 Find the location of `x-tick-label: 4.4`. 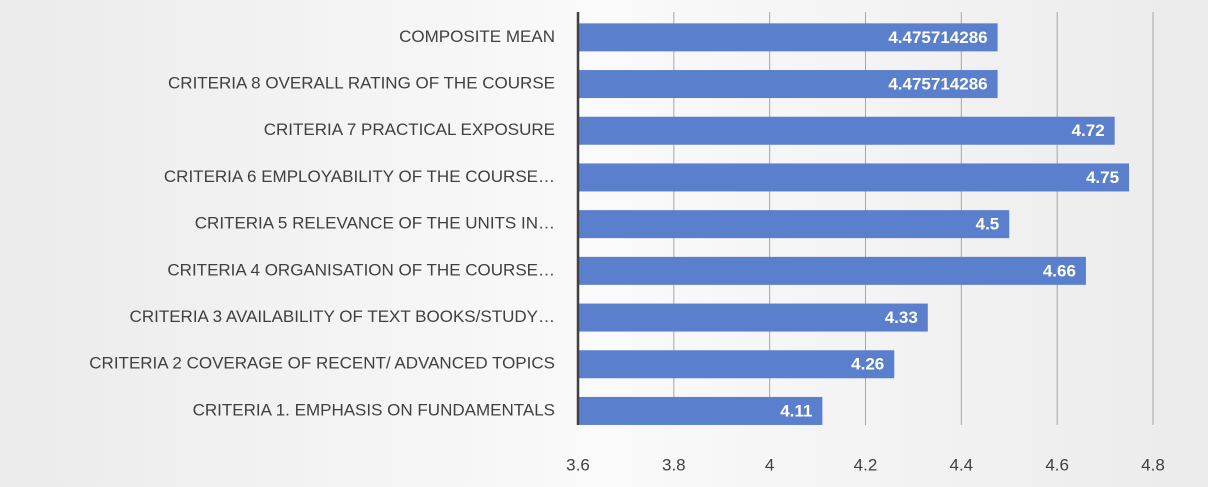

x-tick-label: 4.4 is located at coordinates (962, 464).